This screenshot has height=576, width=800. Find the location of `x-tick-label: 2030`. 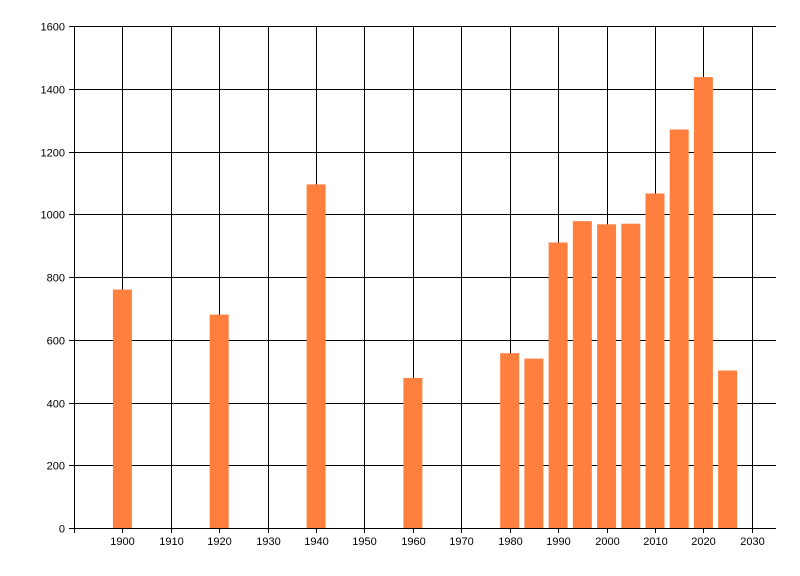

x-tick-label: 2030 is located at coordinates (752, 542).